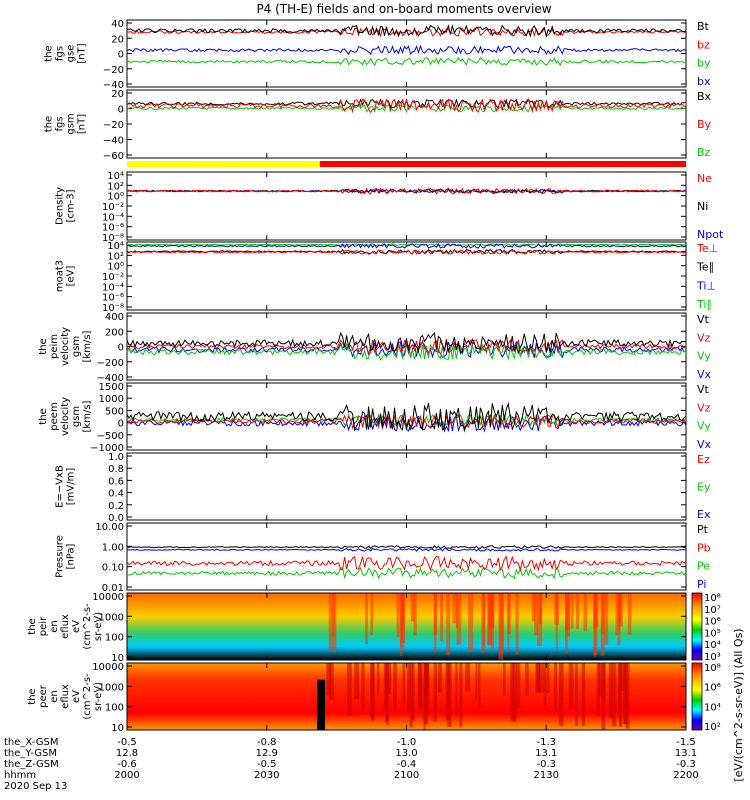  I want to click on y-tick-label: 10⁻⁸, so click(113, 308).